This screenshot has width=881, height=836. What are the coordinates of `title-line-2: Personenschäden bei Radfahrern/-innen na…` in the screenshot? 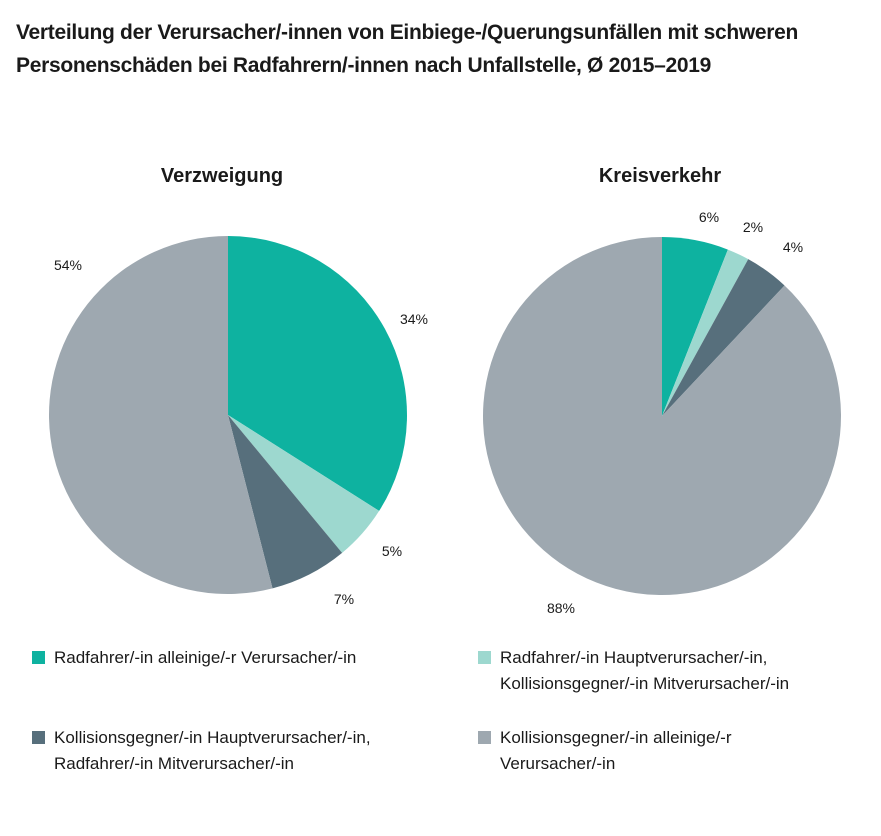 It's located at (364, 65).